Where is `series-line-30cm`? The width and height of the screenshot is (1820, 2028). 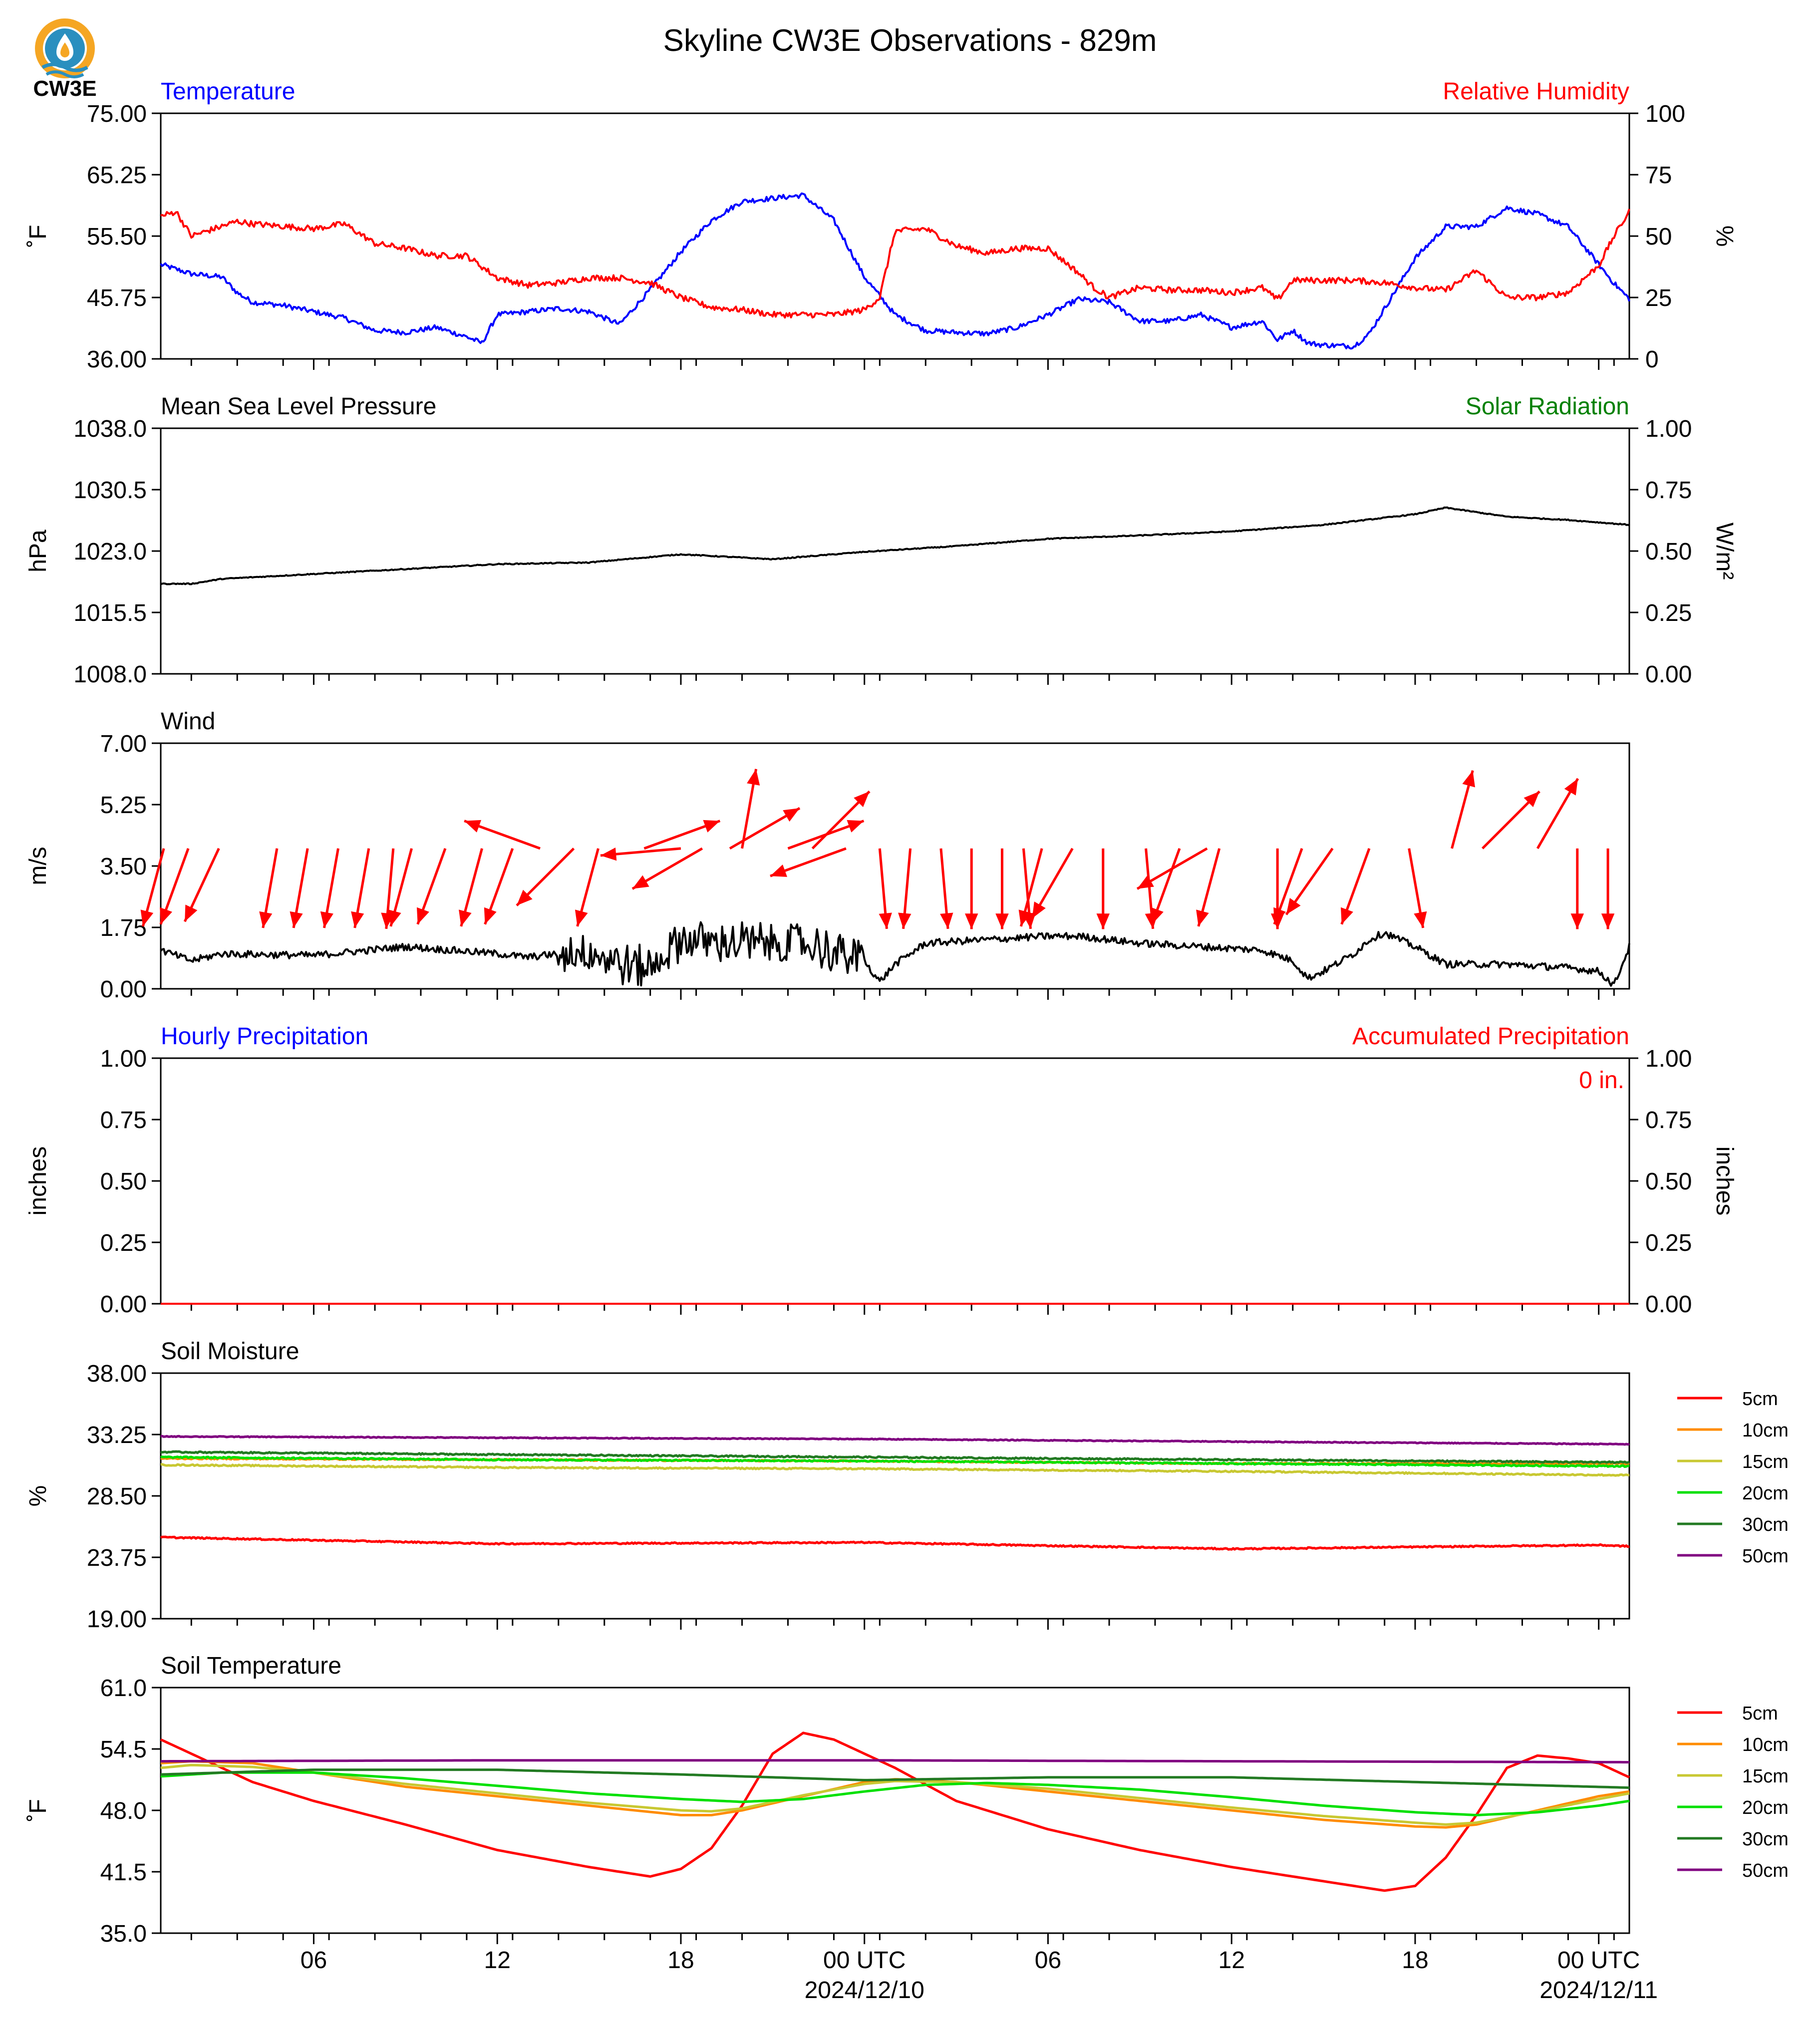
series-line-30cm is located at coordinates (895, 1778).